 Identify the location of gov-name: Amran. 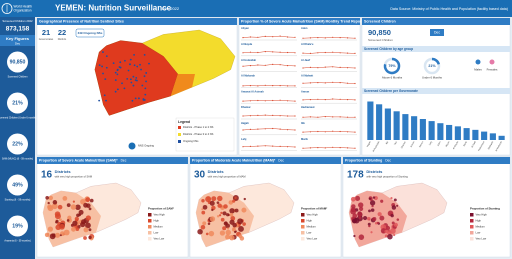
(305, 91).